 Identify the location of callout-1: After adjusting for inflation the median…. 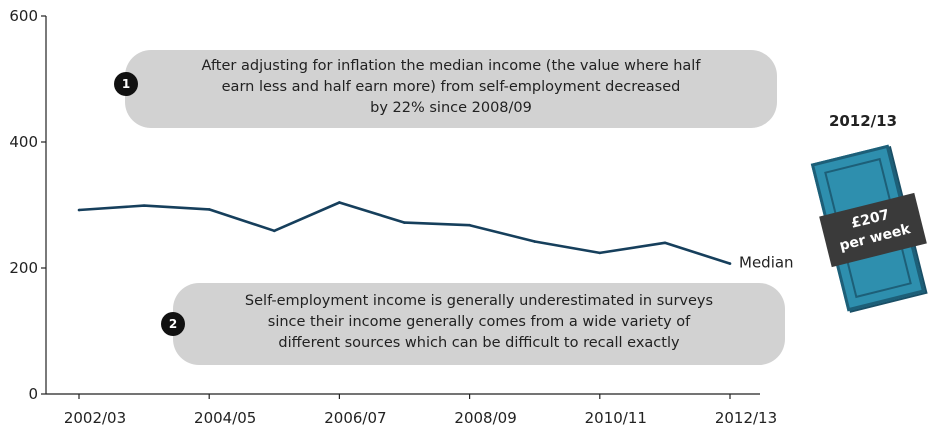
(451, 89).